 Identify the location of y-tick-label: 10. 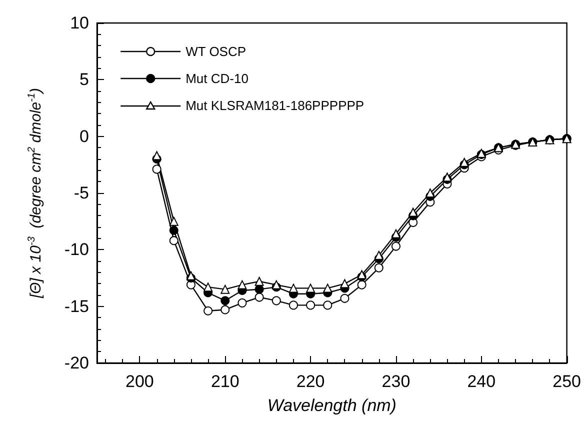
(79, 23).